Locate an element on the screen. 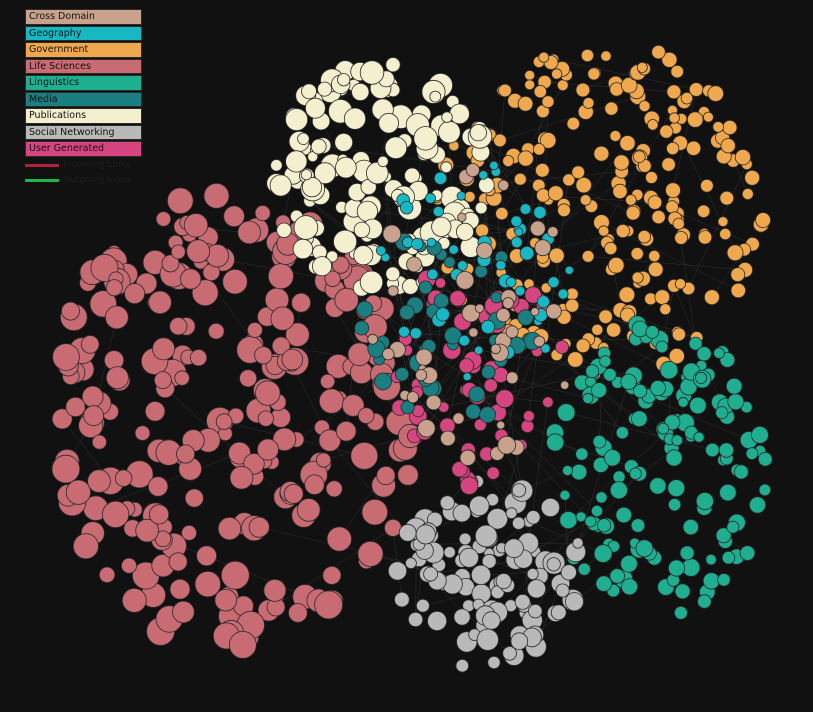 The width and height of the screenshot is (813, 712). legend-item-user-generated: User Generated is located at coordinates (83, 149).